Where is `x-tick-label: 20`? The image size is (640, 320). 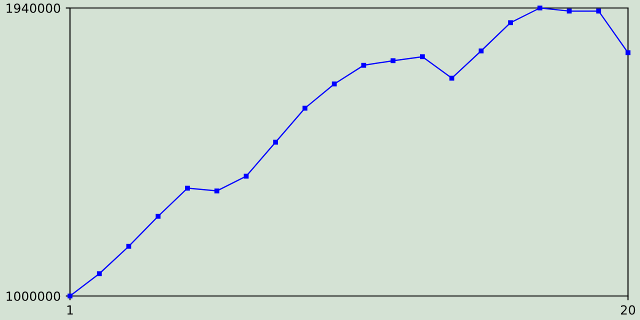
x-tick-label: 20 is located at coordinates (628, 310).